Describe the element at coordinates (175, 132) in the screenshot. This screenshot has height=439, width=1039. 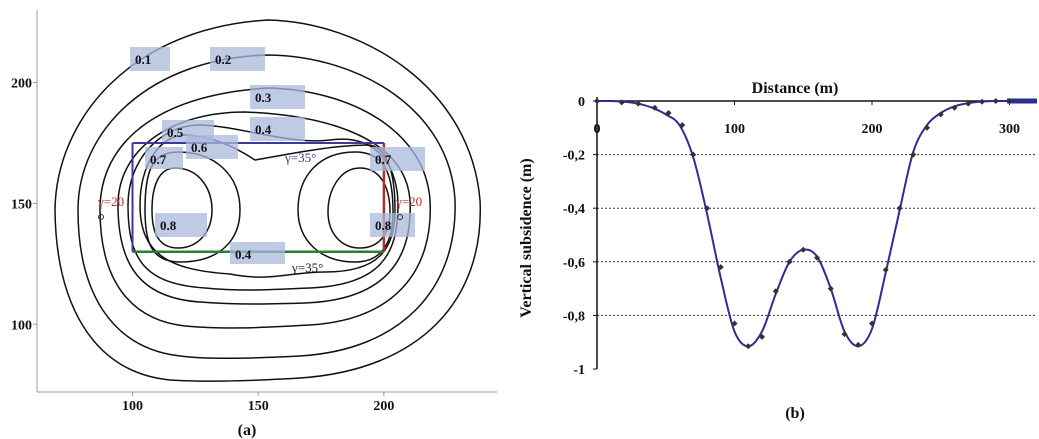
I see `contour-label-4: 0.5` at that location.